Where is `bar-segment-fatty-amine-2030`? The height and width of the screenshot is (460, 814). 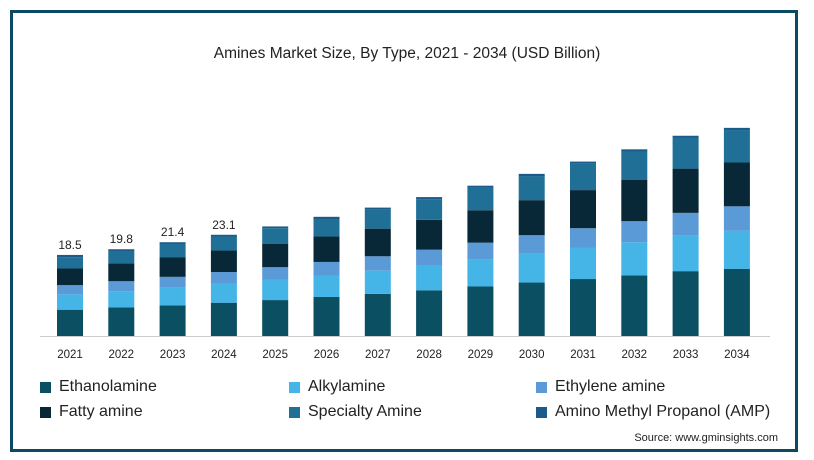
bar-segment-fatty-amine-2030 is located at coordinates (531, 218).